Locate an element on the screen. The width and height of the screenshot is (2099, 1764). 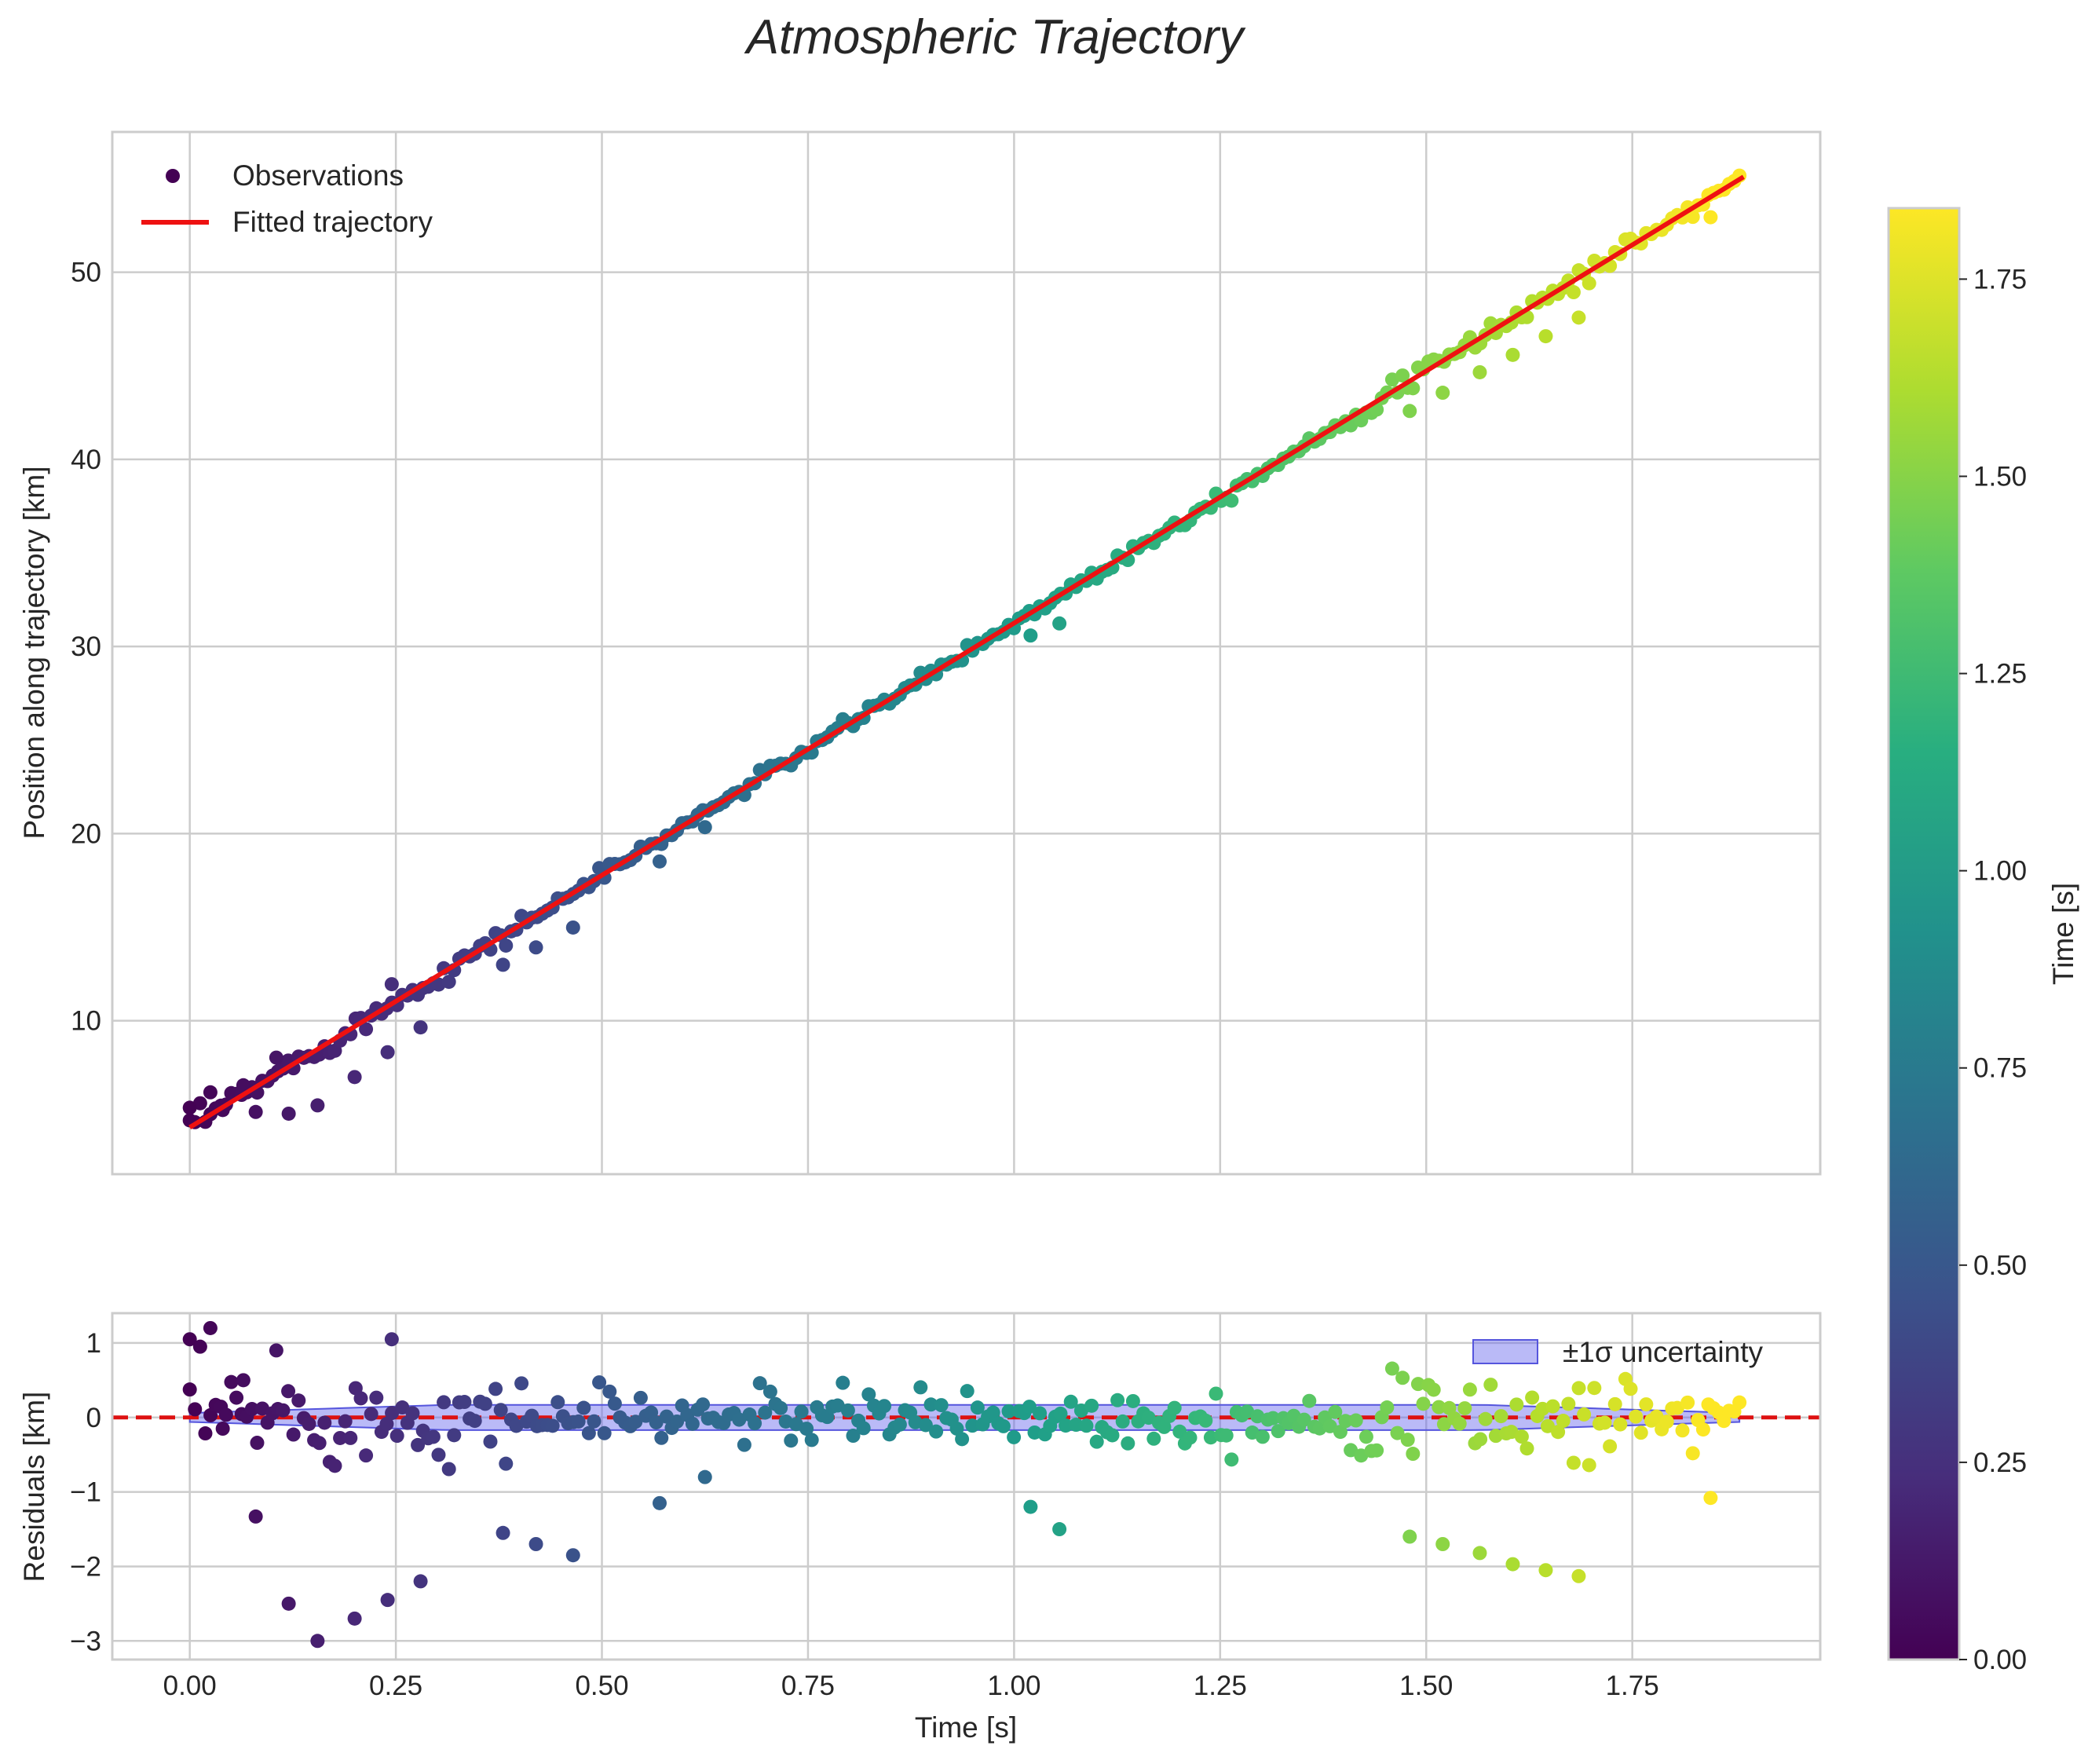
top-y-ticks: 10 20 30 40 50 is located at coordinates (86, 648).